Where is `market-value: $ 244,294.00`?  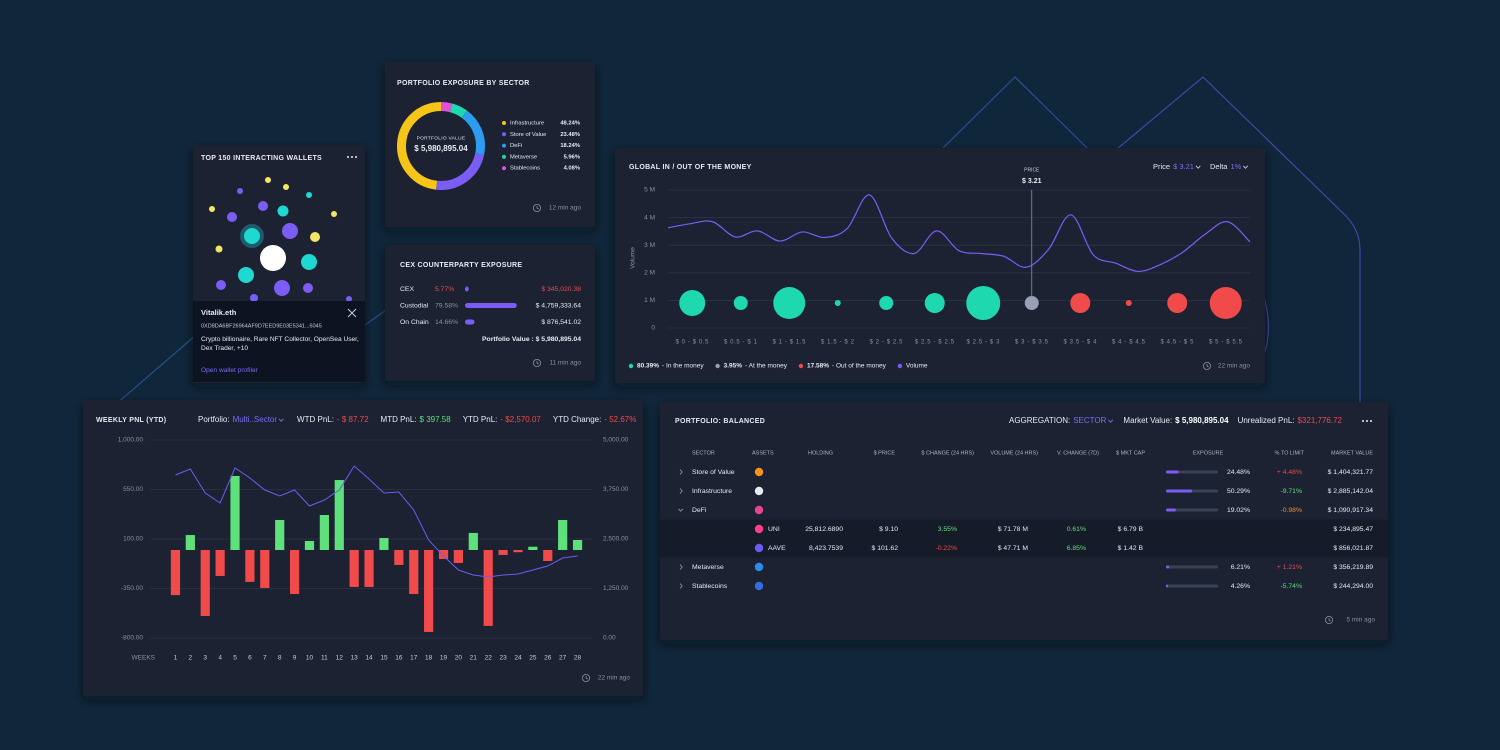 market-value: $ 244,294.00 is located at coordinates (1353, 586).